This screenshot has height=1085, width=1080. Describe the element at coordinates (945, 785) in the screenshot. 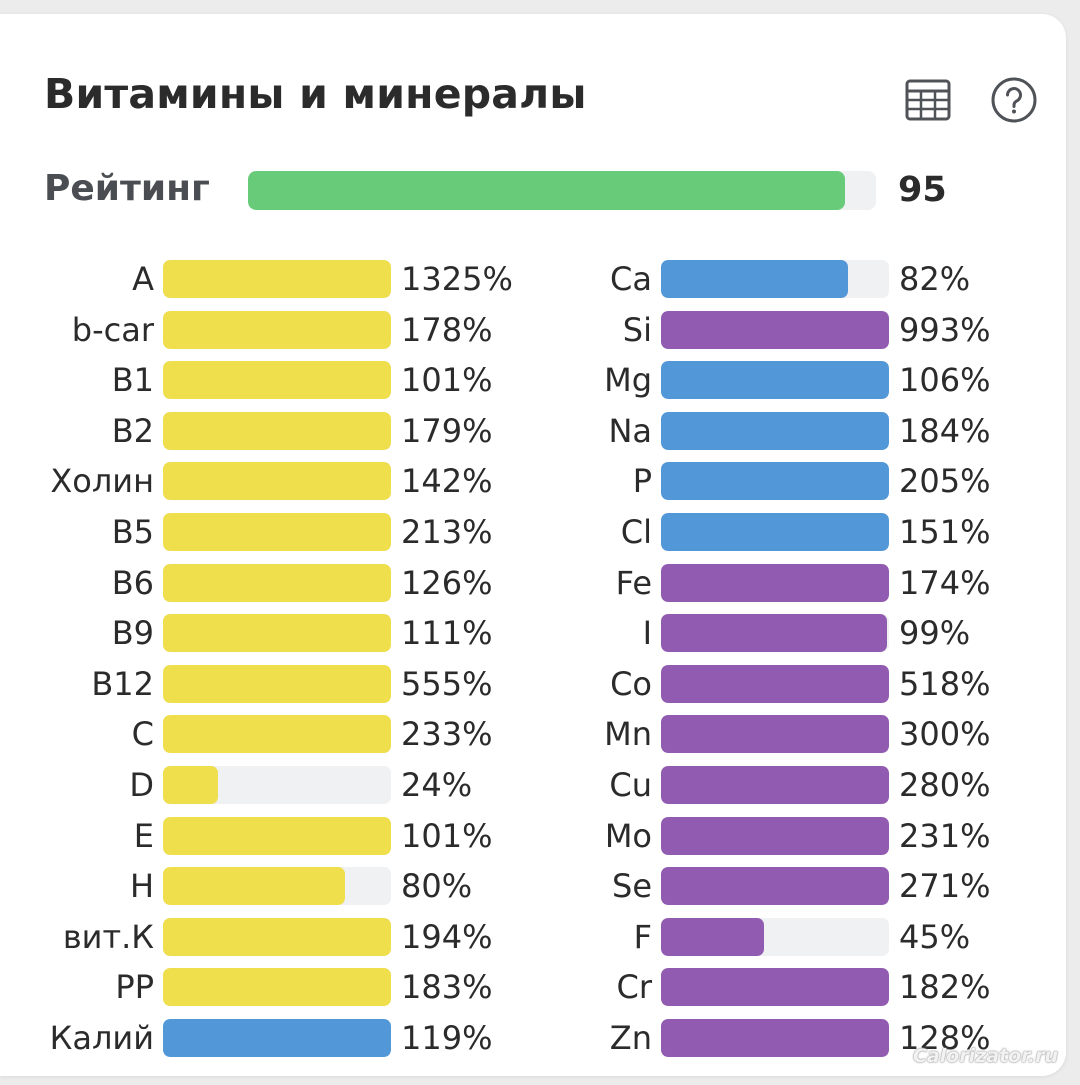

I see `nutrient-value: 280%` at that location.